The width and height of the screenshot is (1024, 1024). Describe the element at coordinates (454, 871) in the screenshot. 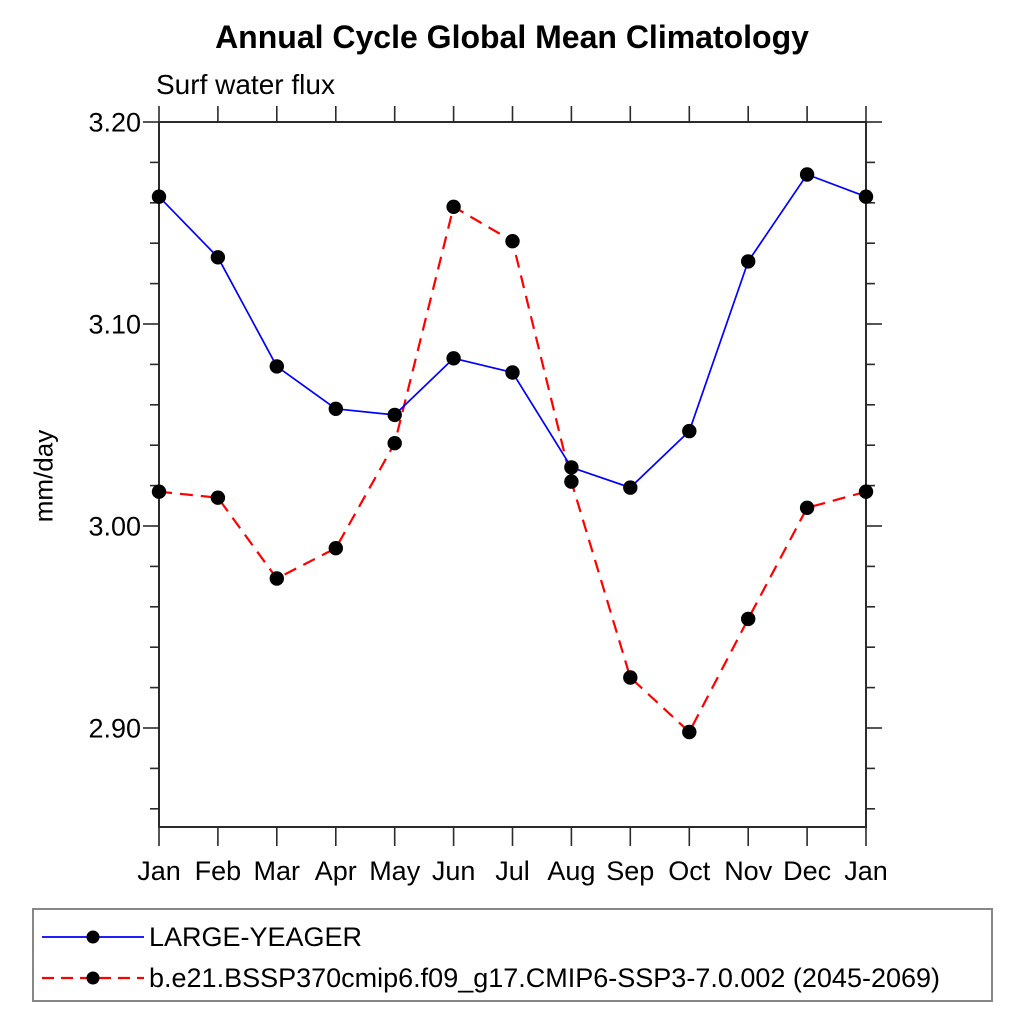

I see `x-tick-label: Jun` at that location.